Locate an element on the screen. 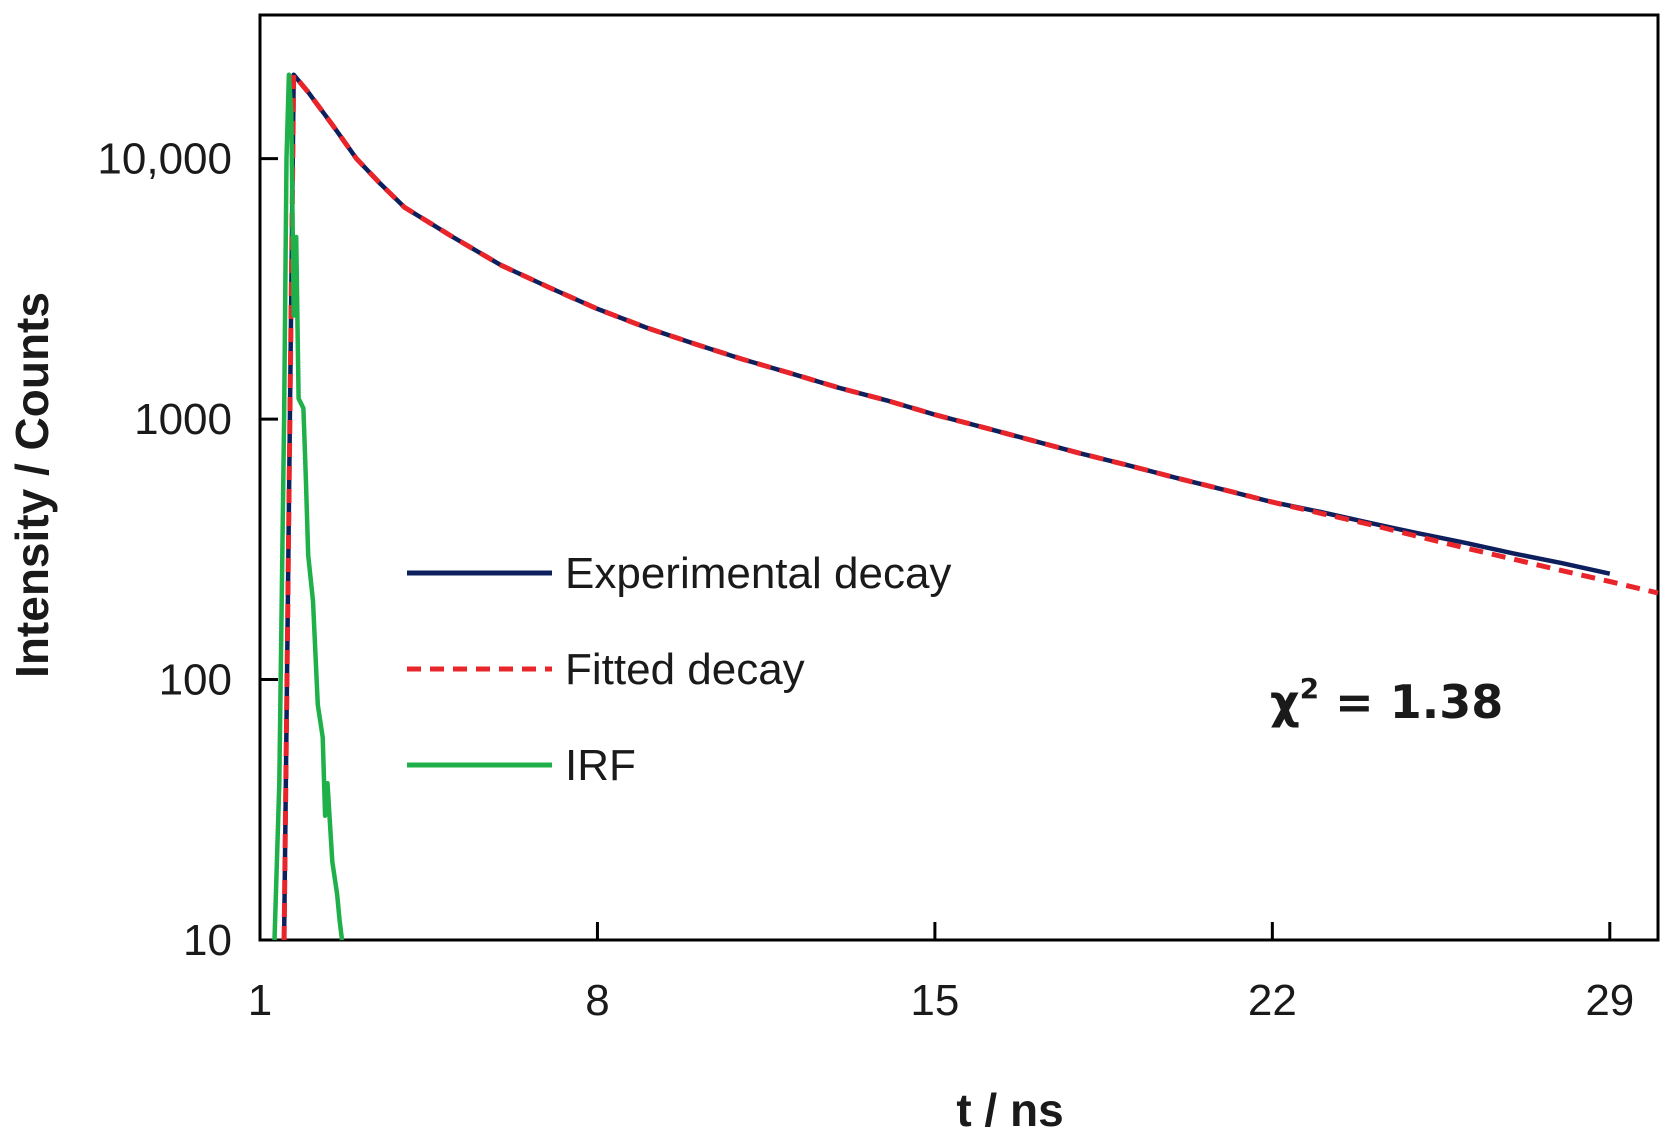 The height and width of the screenshot is (1144, 1672). x-tick-label: 29 is located at coordinates (1609, 1000).